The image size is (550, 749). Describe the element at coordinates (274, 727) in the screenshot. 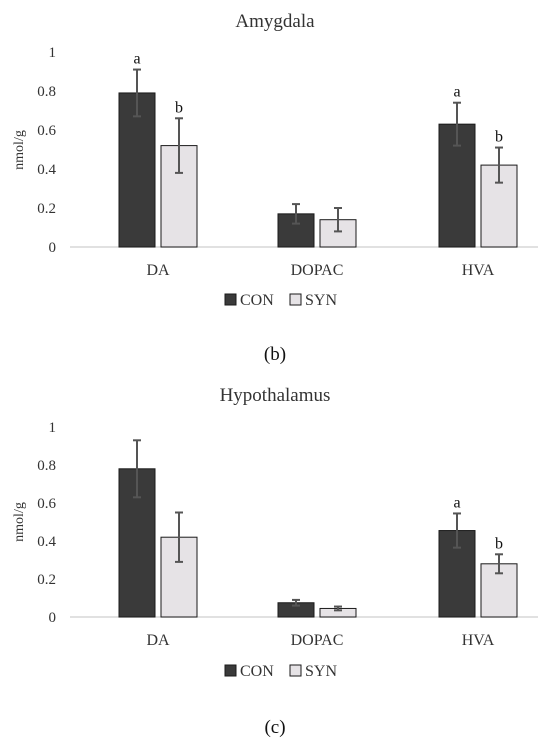

I see `panel-label: (c)` at that location.